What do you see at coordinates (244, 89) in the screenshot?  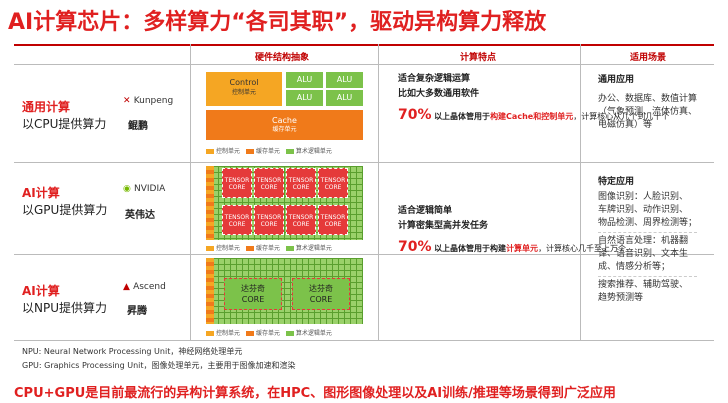 I see `cpu-control-unit: Control 控制单元` at bounding box center [244, 89].